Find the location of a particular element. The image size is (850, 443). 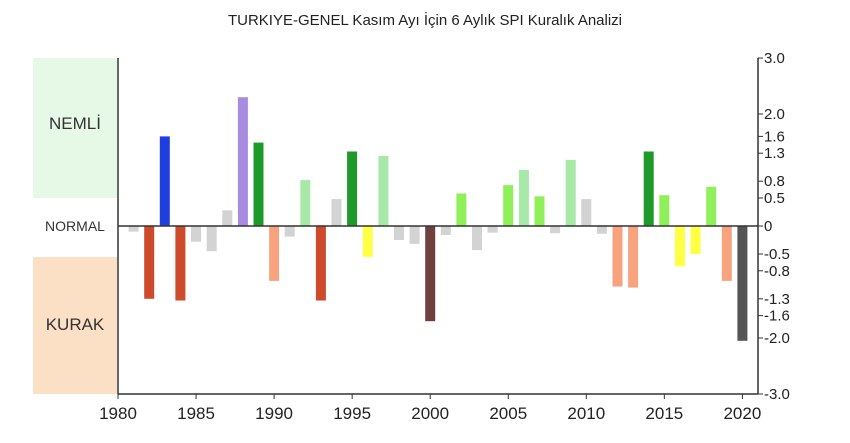

bar-2015 is located at coordinates (664, 210).